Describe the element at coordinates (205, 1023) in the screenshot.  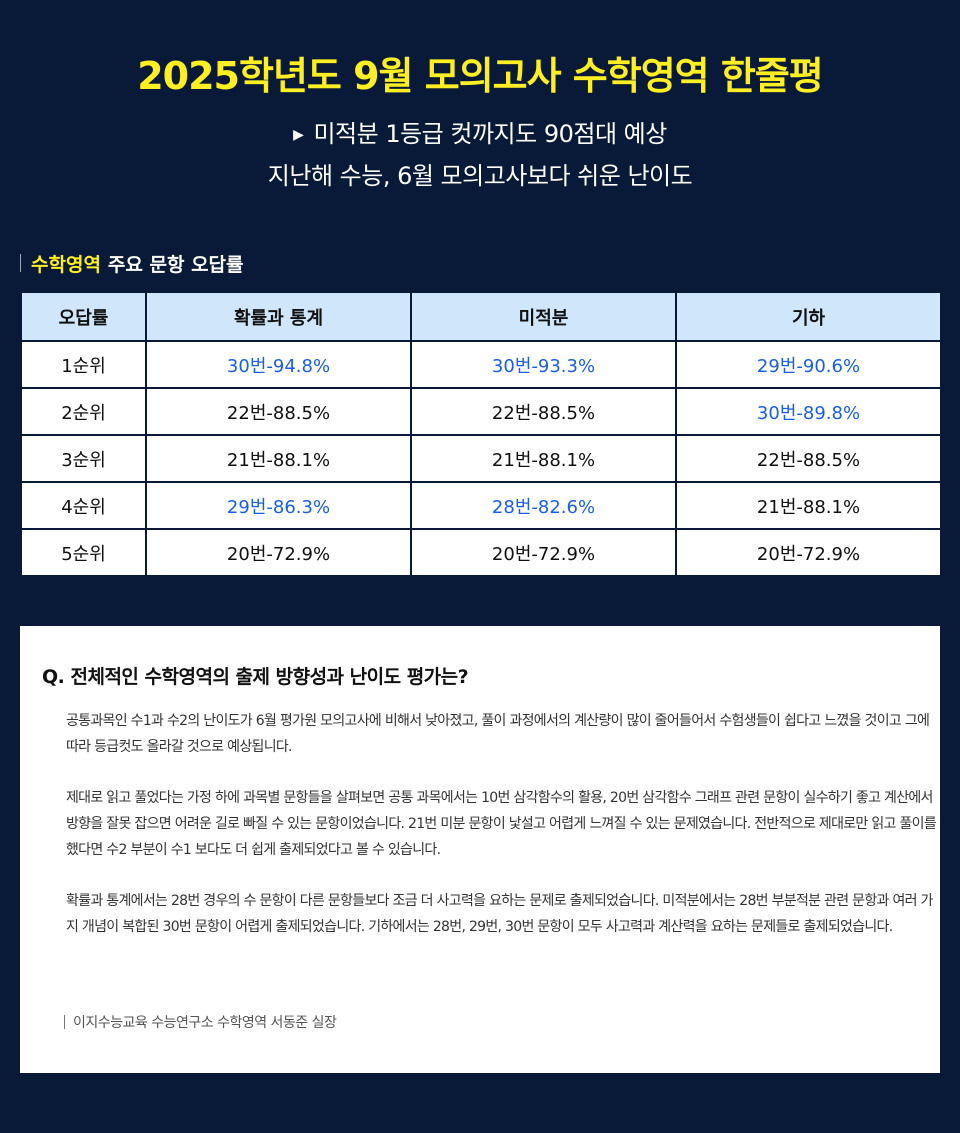
I see `author-name: 이지수능교육 수능연구소 수학영역 서동준 실장` at that location.